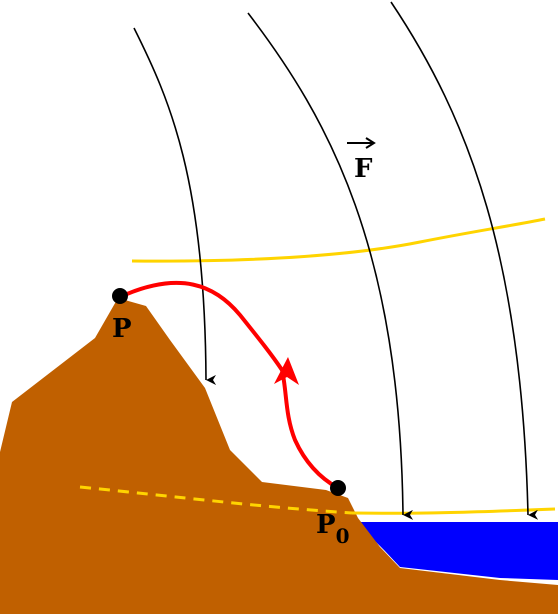 This screenshot has width=558, height=614. I want to click on equipotential-curve-lower, so click(453, 511).